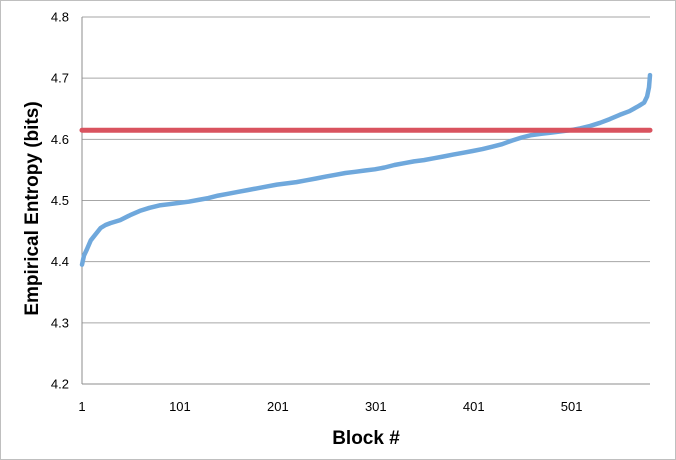 Image resolution: width=676 pixels, height=460 pixels. Describe the element at coordinates (60, 17) in the screenshot. I see `y-tick-label: 4.8` at that location.